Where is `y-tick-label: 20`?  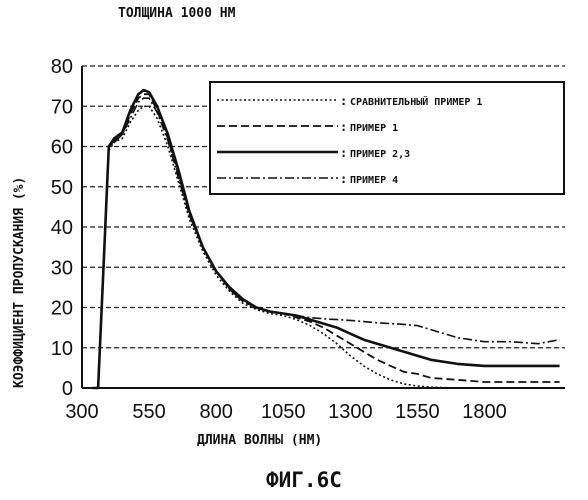 y-tick-label: 20 is located at coordinates (62, 309).